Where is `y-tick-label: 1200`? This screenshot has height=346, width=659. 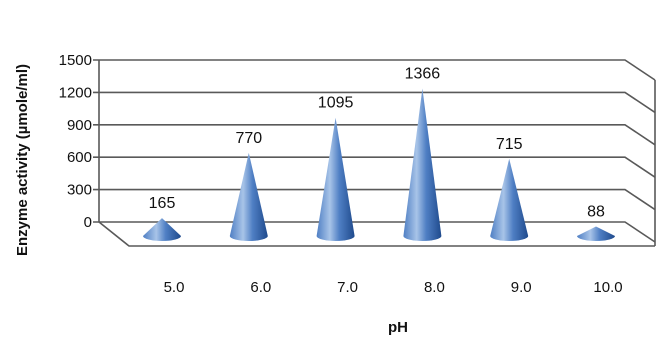 y-tick-label: 1200 is located at coordinates (75, 92).